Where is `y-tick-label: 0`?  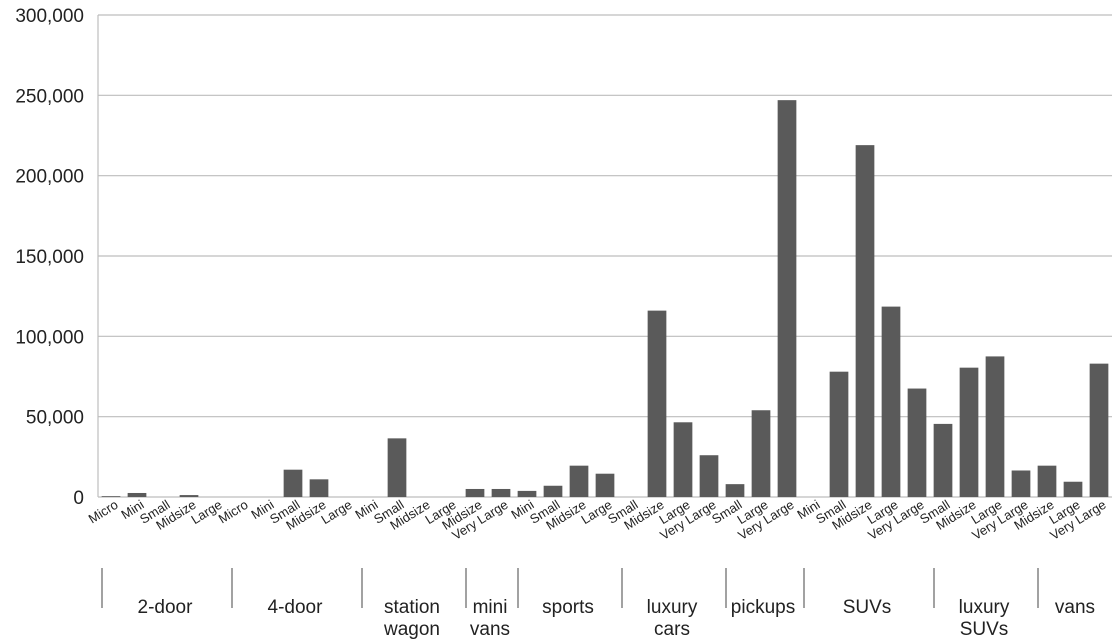 y-tick-label: 0 is located at coordinates (78, 498).